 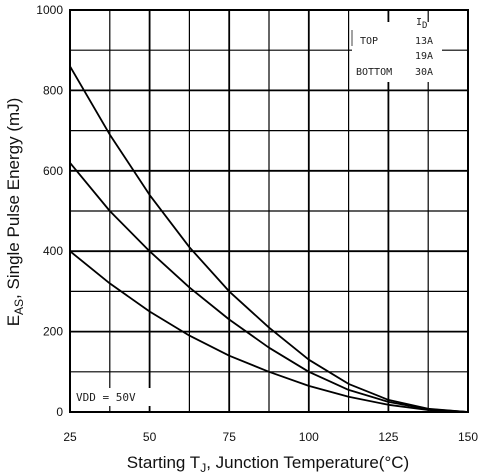 What do you see at coordinates (388, 437) in the screenshot?
I see `x-tick-label: 125` at bounding box center [388, 437].